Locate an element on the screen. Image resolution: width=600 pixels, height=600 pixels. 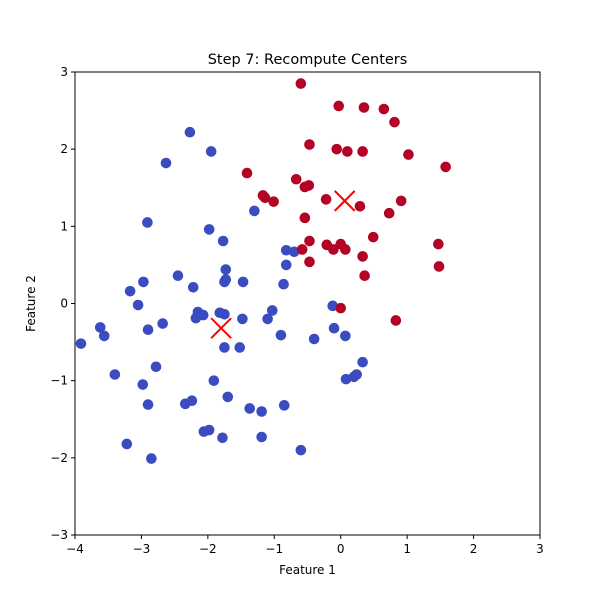
y-tick-label: 0 is located at coordinates (64, 304).